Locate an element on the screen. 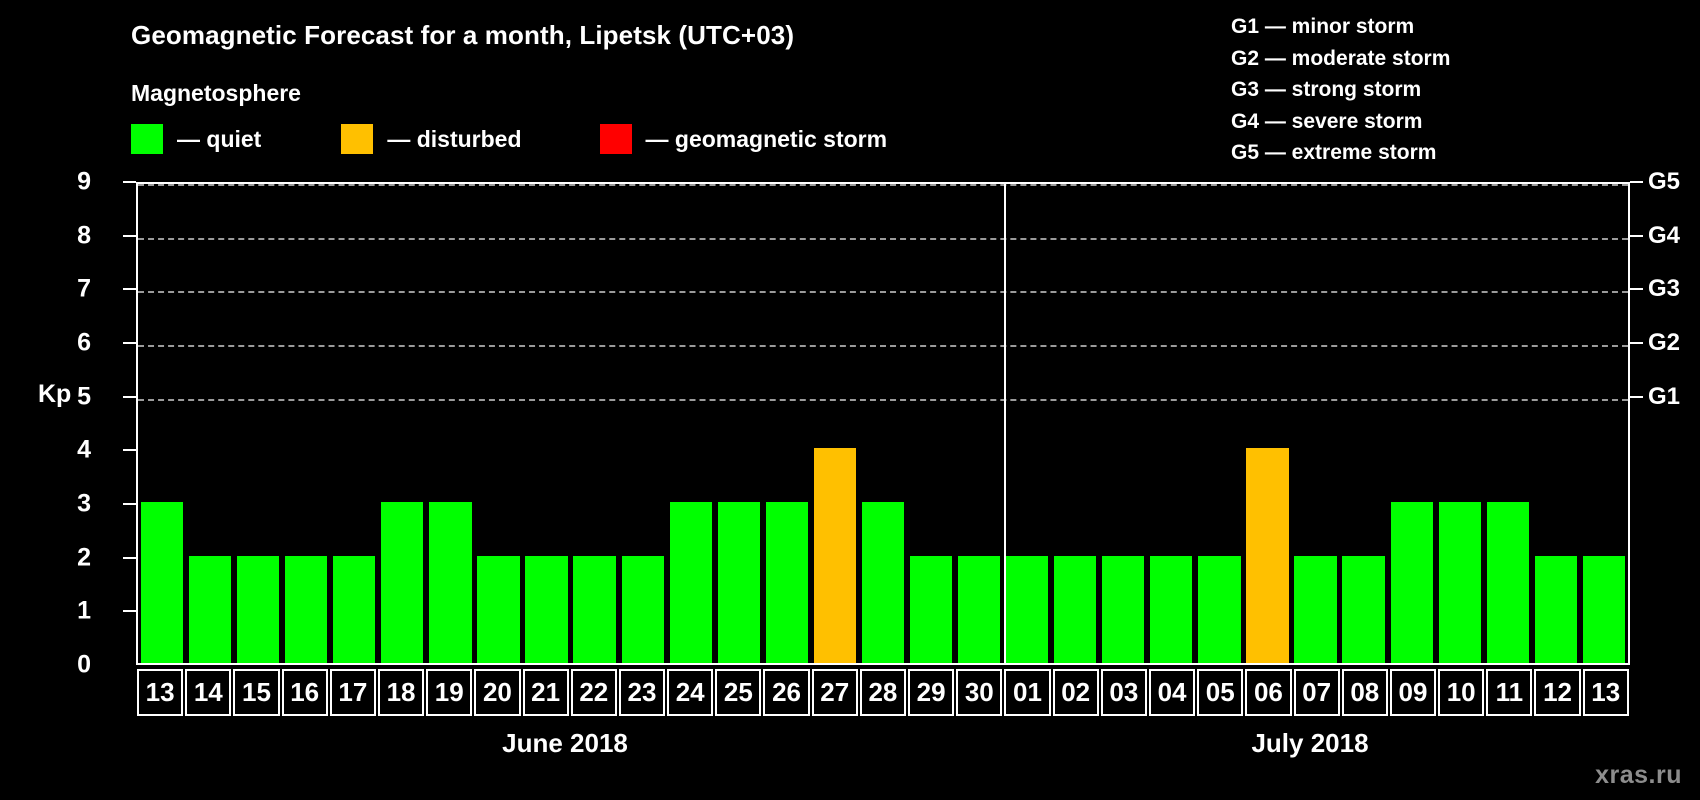 Image resolution: width=1700 pixels, height=800 pixels. day-label-july-08: 08 is located at coordinates (1364, 692).